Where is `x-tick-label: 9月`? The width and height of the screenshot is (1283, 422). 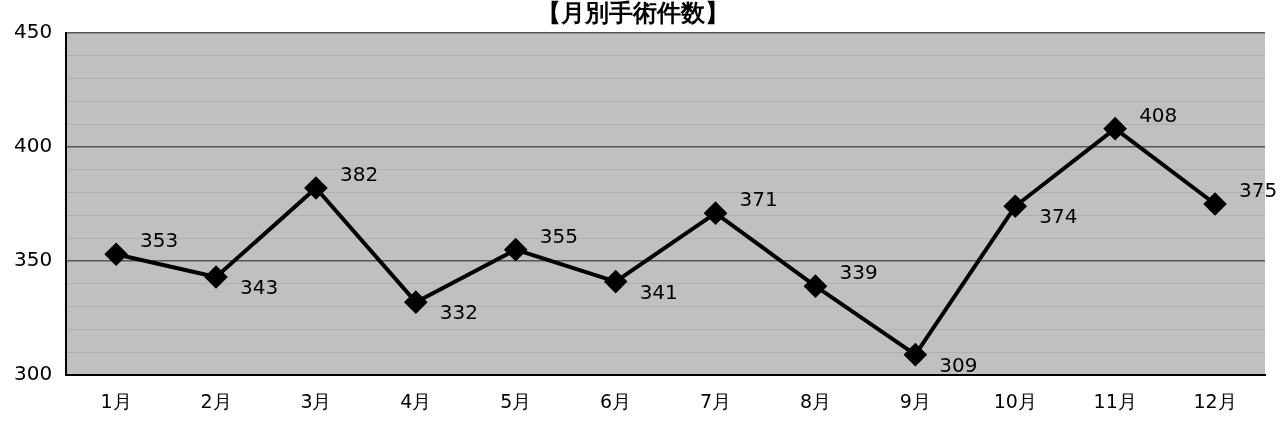 x-tick-label: 9月 is located at coordinates (915, 400).